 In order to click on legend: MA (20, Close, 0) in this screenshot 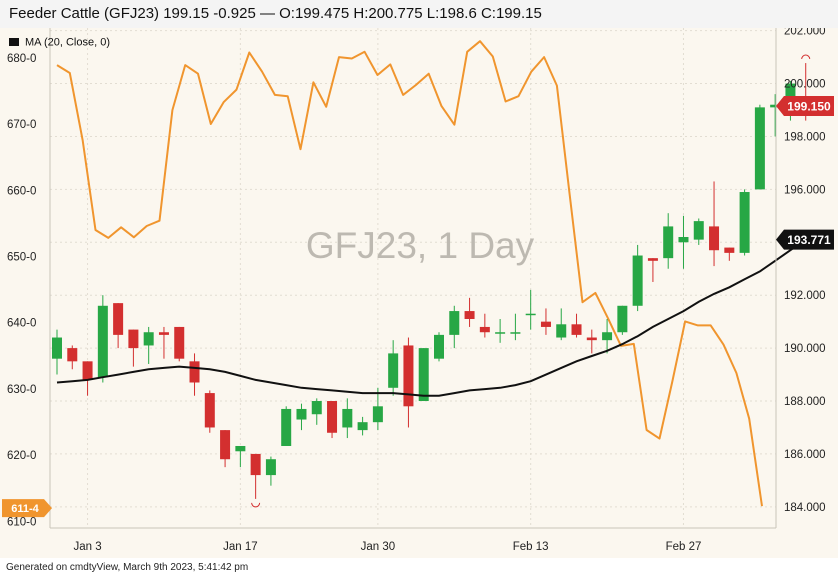, I will do `click(59, 43)`.